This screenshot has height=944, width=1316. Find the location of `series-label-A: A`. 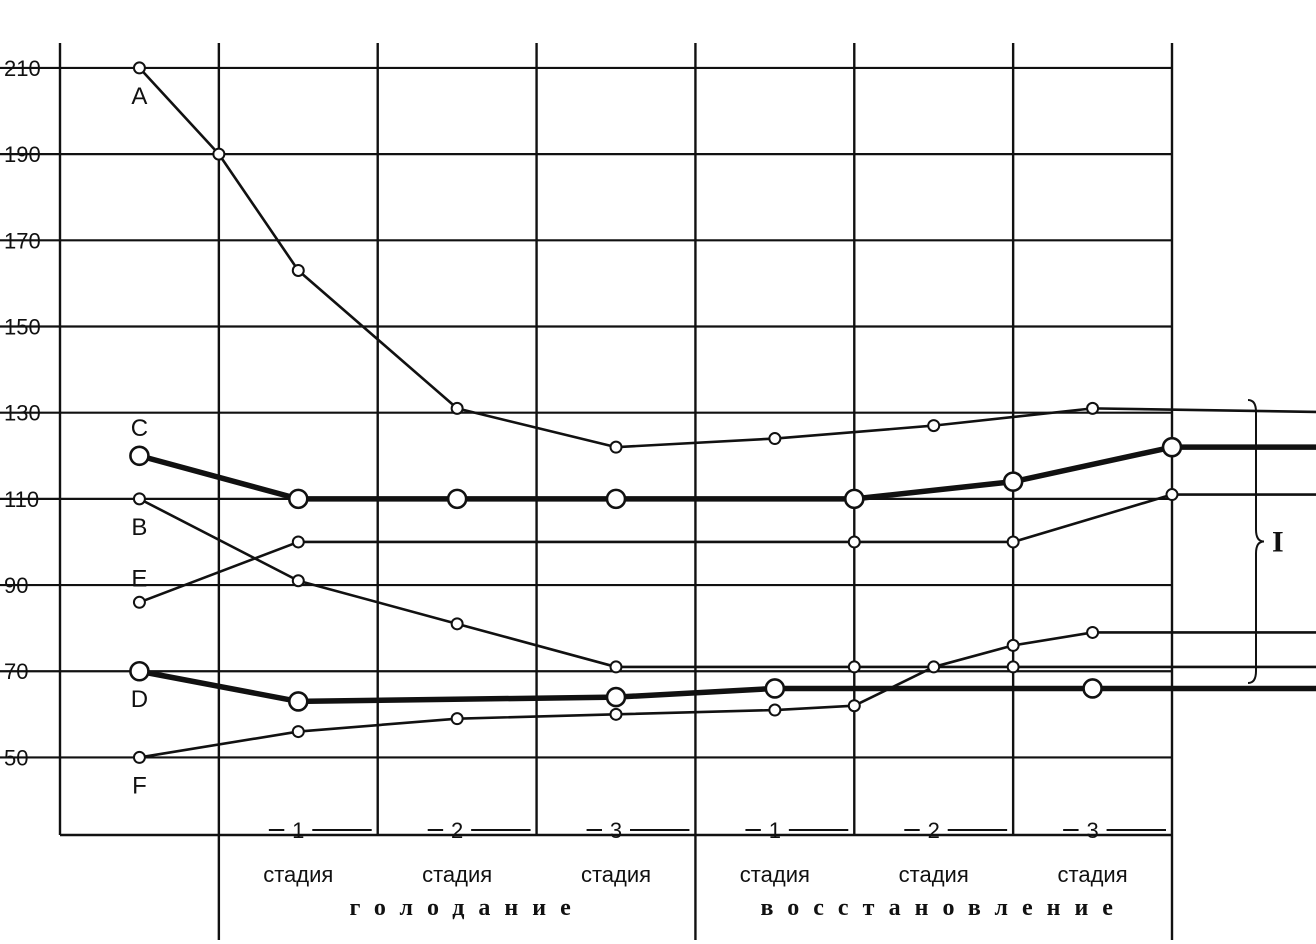

series-label-A: A is located at coordinates (139, 96).